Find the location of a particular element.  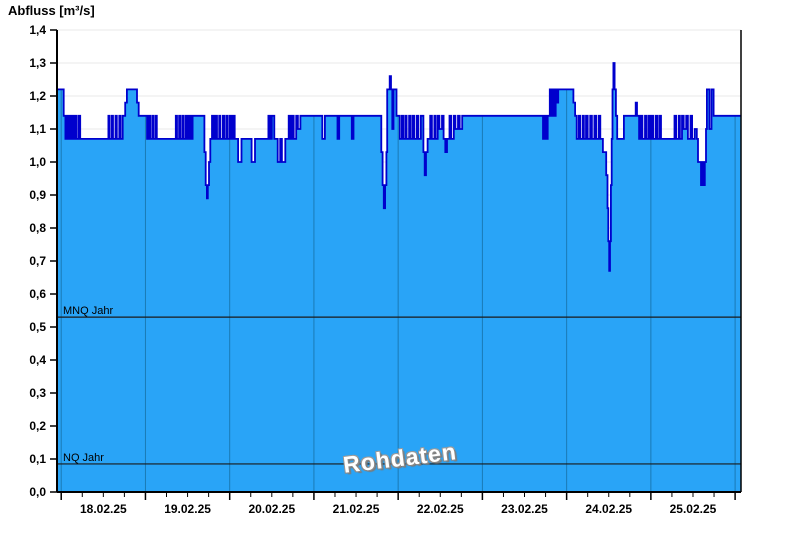

x-day-label: 19.02.25 is located at coordinates (187, 509).